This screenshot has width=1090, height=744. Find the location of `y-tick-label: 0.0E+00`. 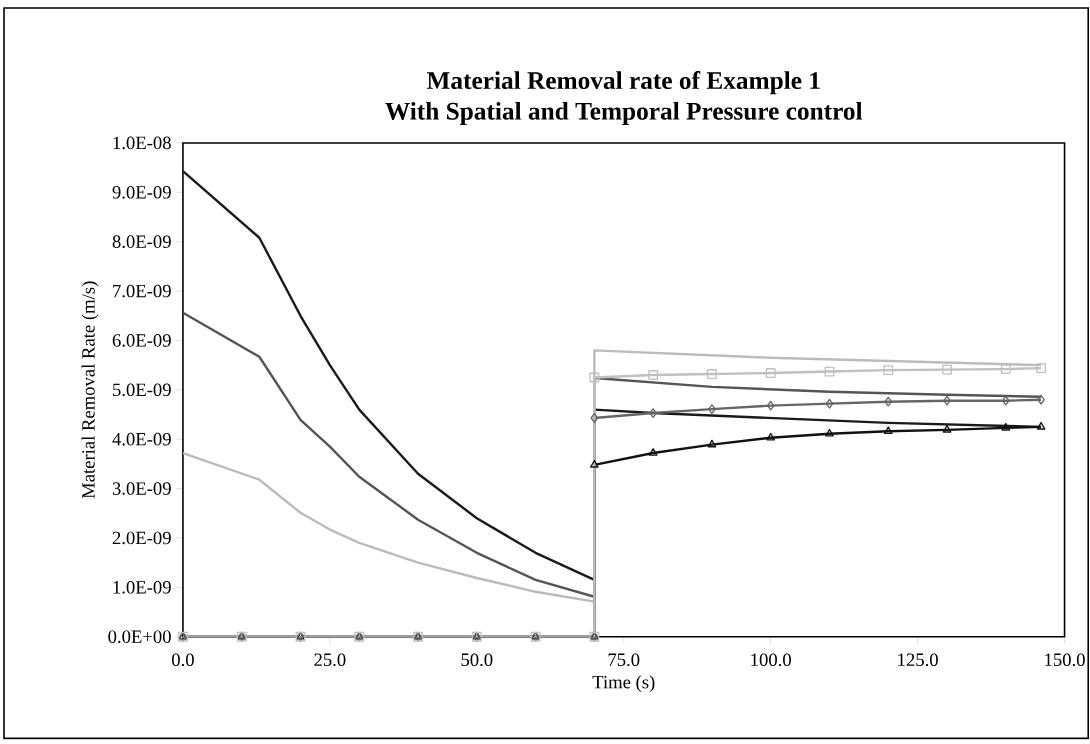

y-tick-label: 0.0E+00 is located at coordinates (139, 637).